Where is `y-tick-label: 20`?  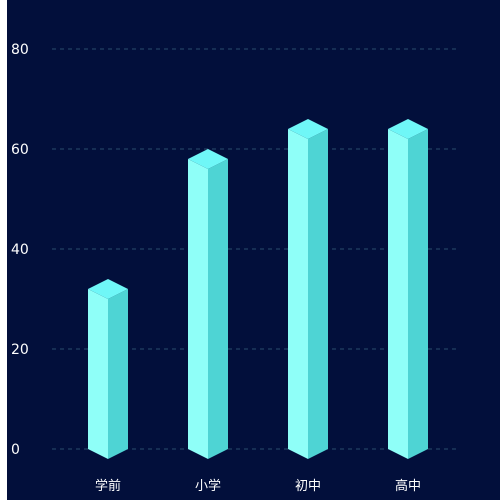
y-tick-label: 20 is located at coordinates (20, 350).